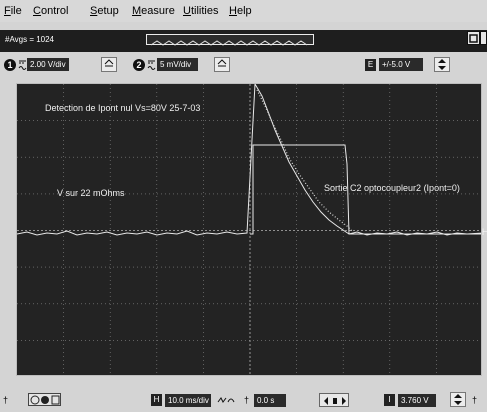 The height and width of the screenshot is (412, 487). What do you see at coordinates (389, 400) in the screenshot?
I see `trigger-badge: I` at bounding box center [389, 400].